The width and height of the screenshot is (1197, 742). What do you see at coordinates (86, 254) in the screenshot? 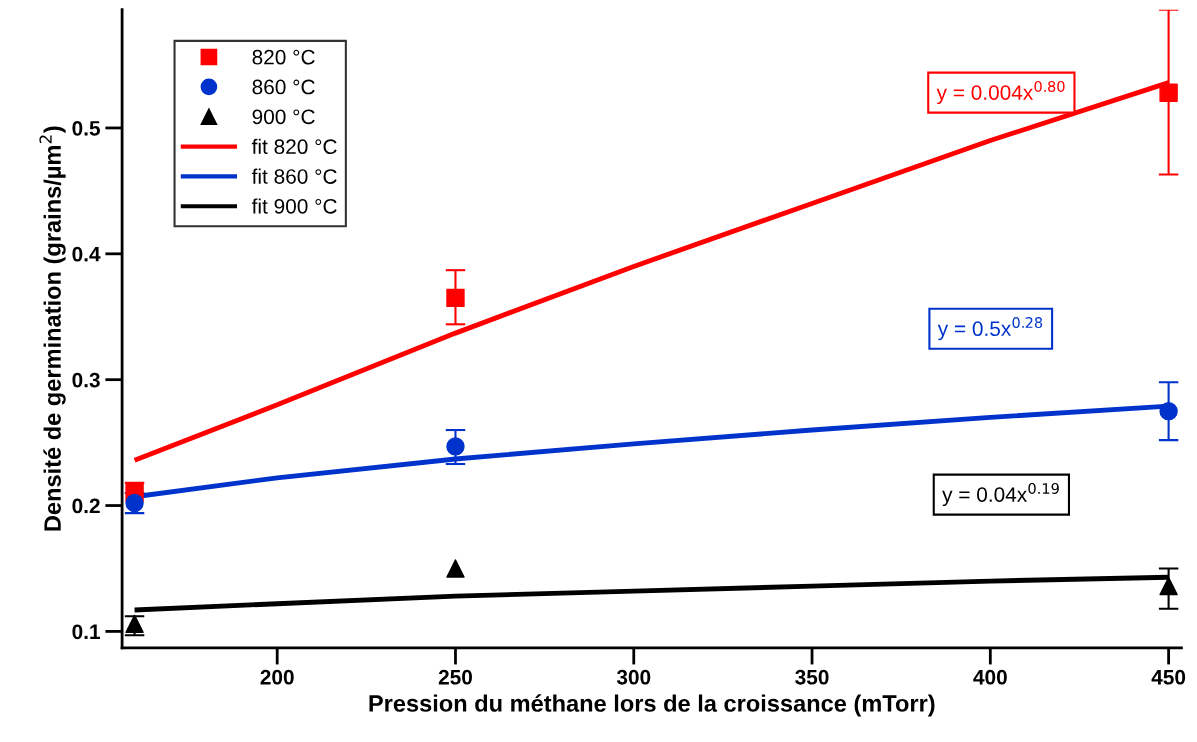
I see `y-tick-label: 0.4` at bounding box center [86, 254].